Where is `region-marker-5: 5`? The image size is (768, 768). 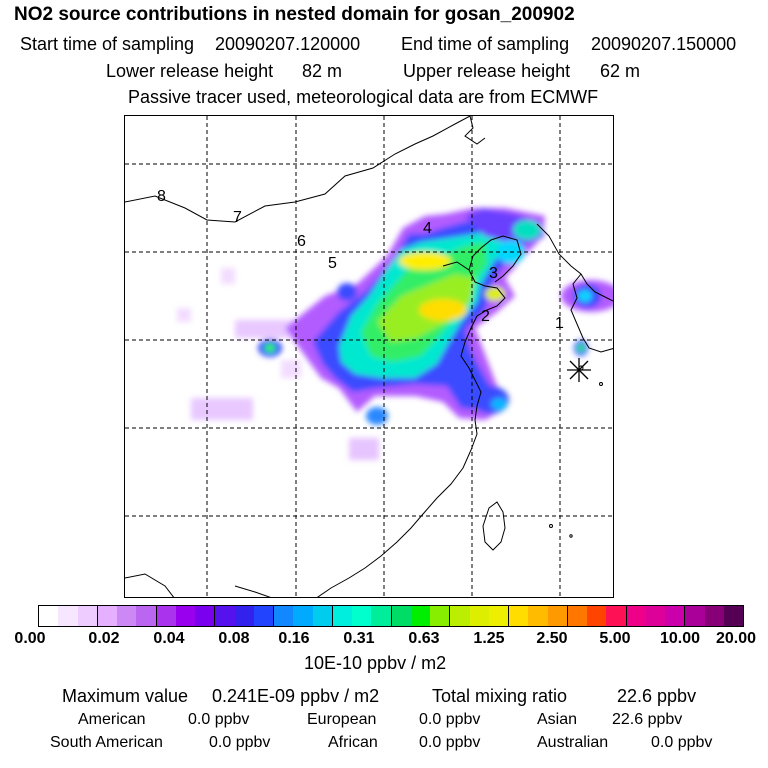 region-marker-5: 5 is located at coordinates (332, 263).